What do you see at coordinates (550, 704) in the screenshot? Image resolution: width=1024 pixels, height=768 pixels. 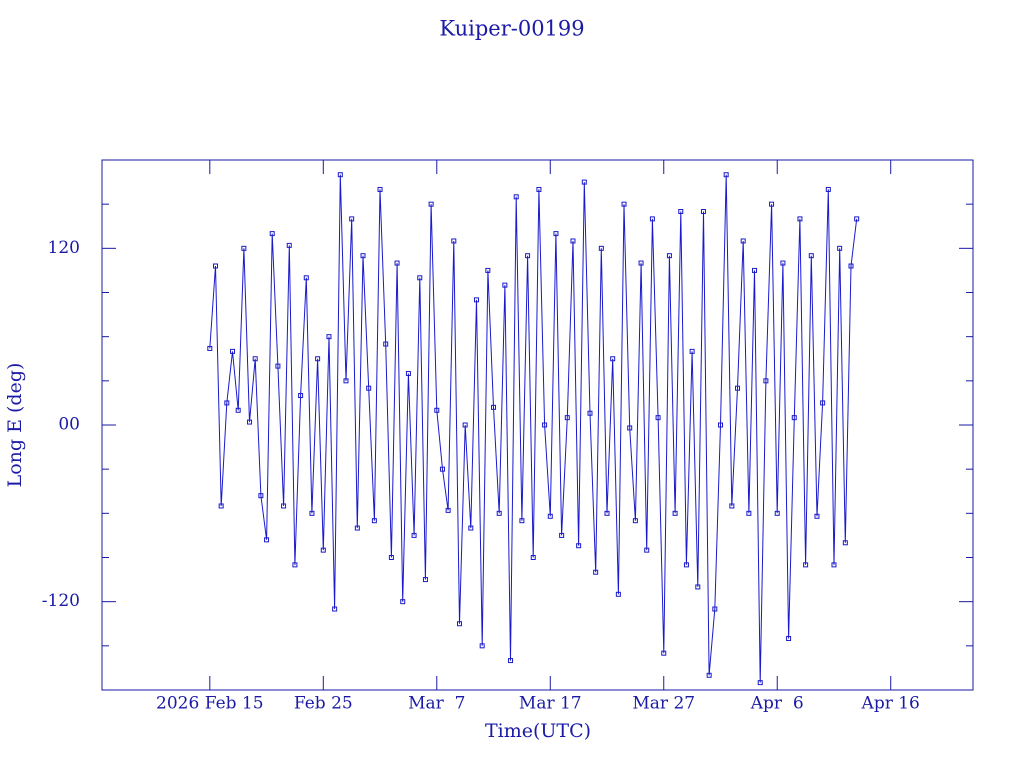 I see `x-tick-label: Mar 17` at bounding box center [550, 704].